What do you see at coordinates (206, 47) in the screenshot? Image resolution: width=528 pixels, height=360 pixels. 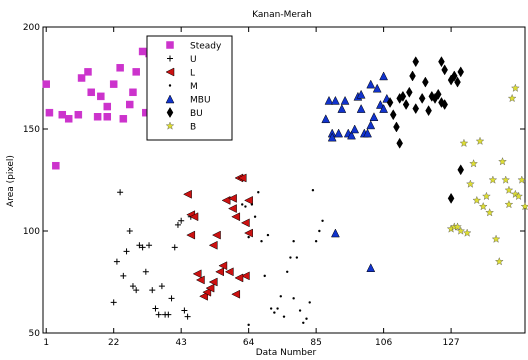 I see `legend-label-steady: Steady` at bounding box center [206, 47].